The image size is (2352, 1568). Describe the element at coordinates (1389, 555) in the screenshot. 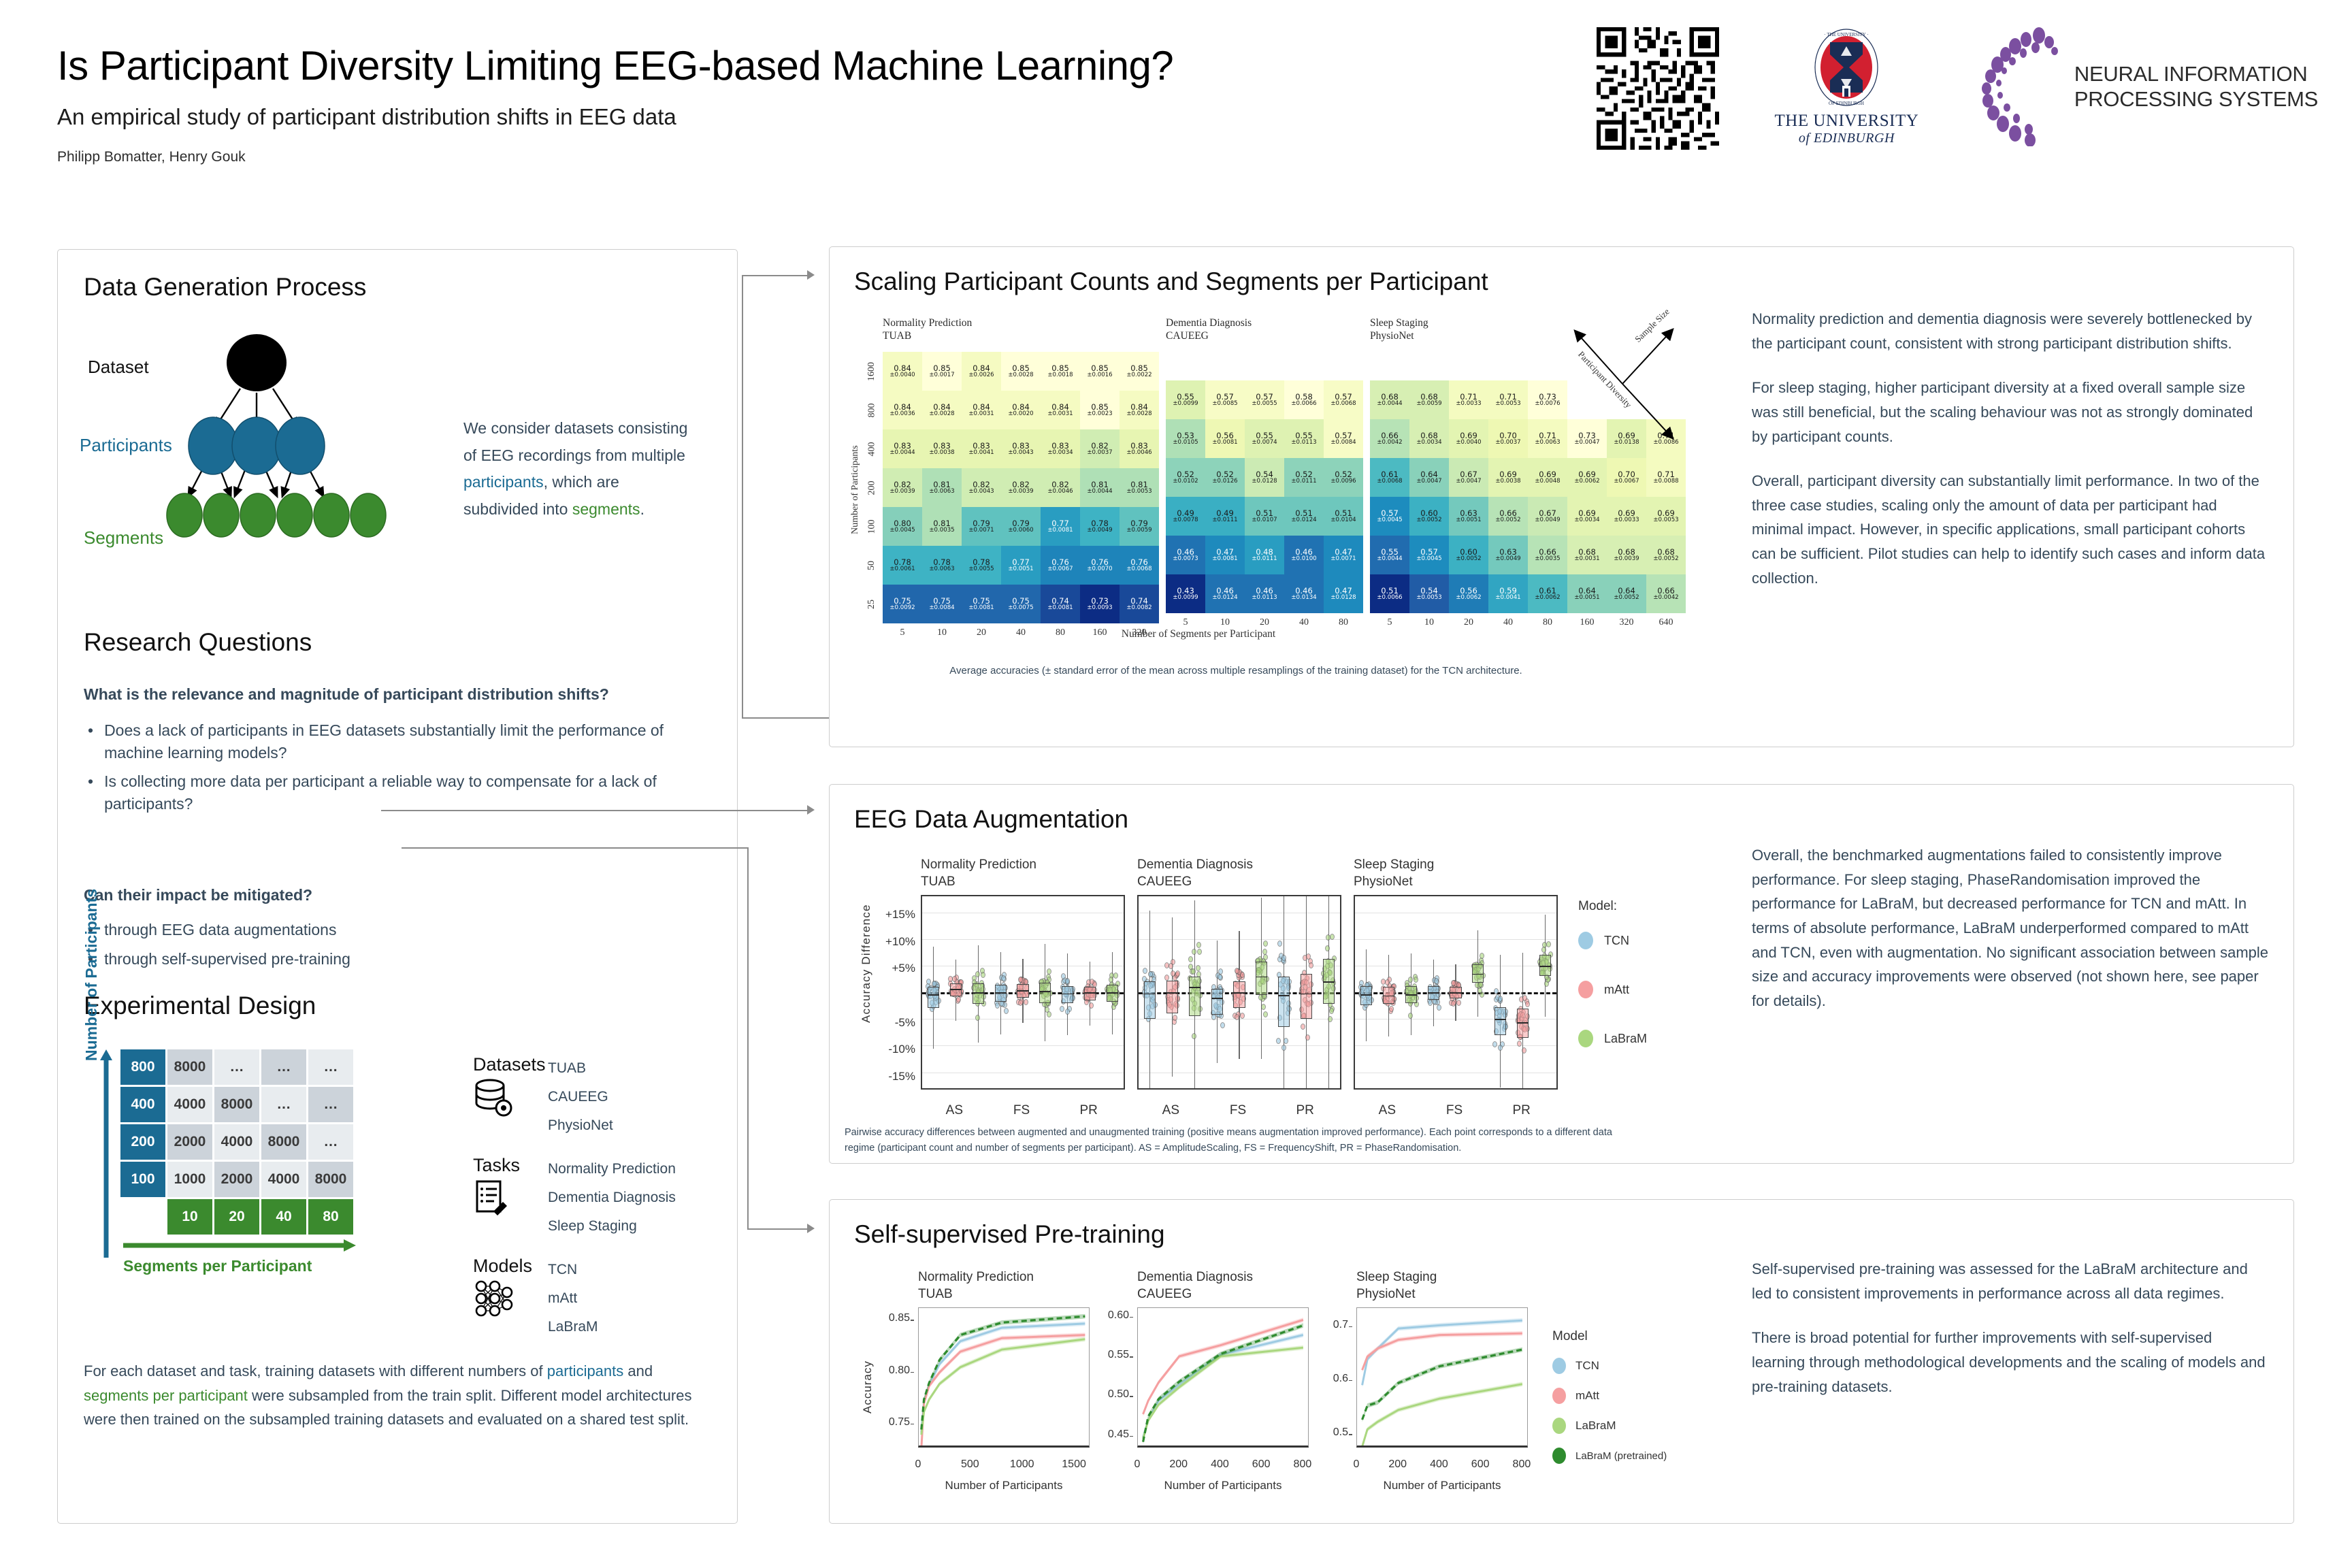

I see `heatmap-cell: 0.55 ±0.0044` at that location.